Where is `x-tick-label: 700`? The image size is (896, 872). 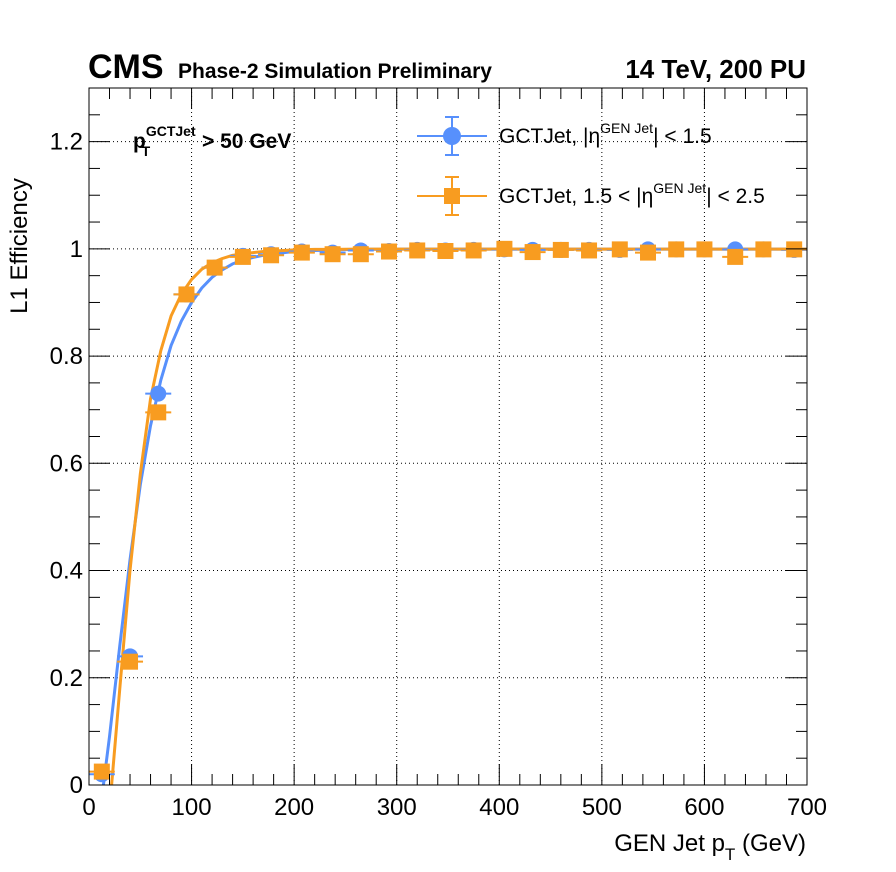
x-tick-label: 700 is located at coordinates (807, 807).